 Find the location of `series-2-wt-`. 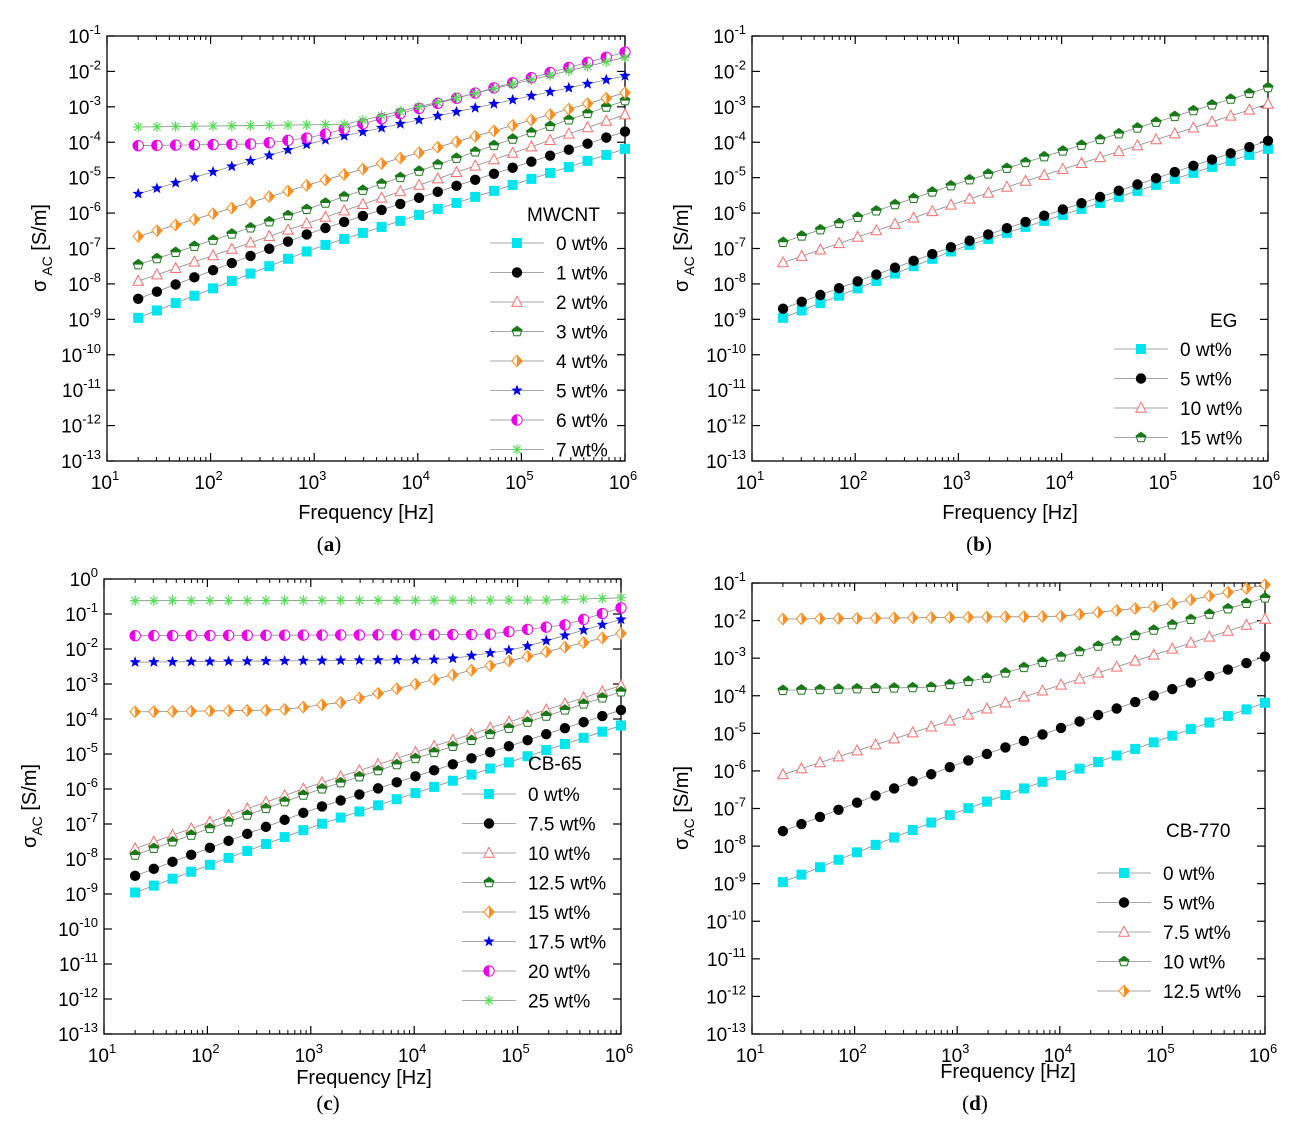

series-2-wt- is located at coordinates (382, 196).